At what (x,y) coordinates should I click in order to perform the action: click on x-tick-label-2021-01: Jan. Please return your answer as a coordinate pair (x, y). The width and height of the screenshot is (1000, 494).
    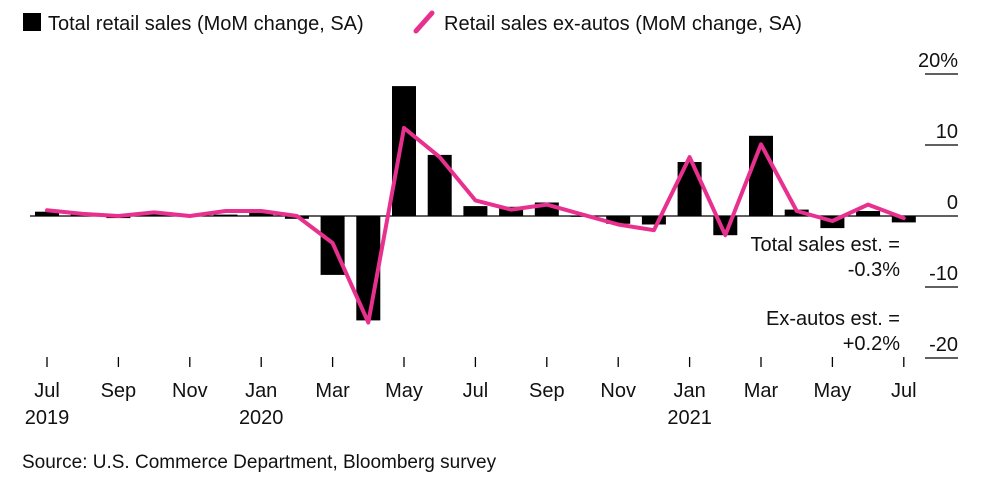
    Looking at the image, I should click on (689, 391).